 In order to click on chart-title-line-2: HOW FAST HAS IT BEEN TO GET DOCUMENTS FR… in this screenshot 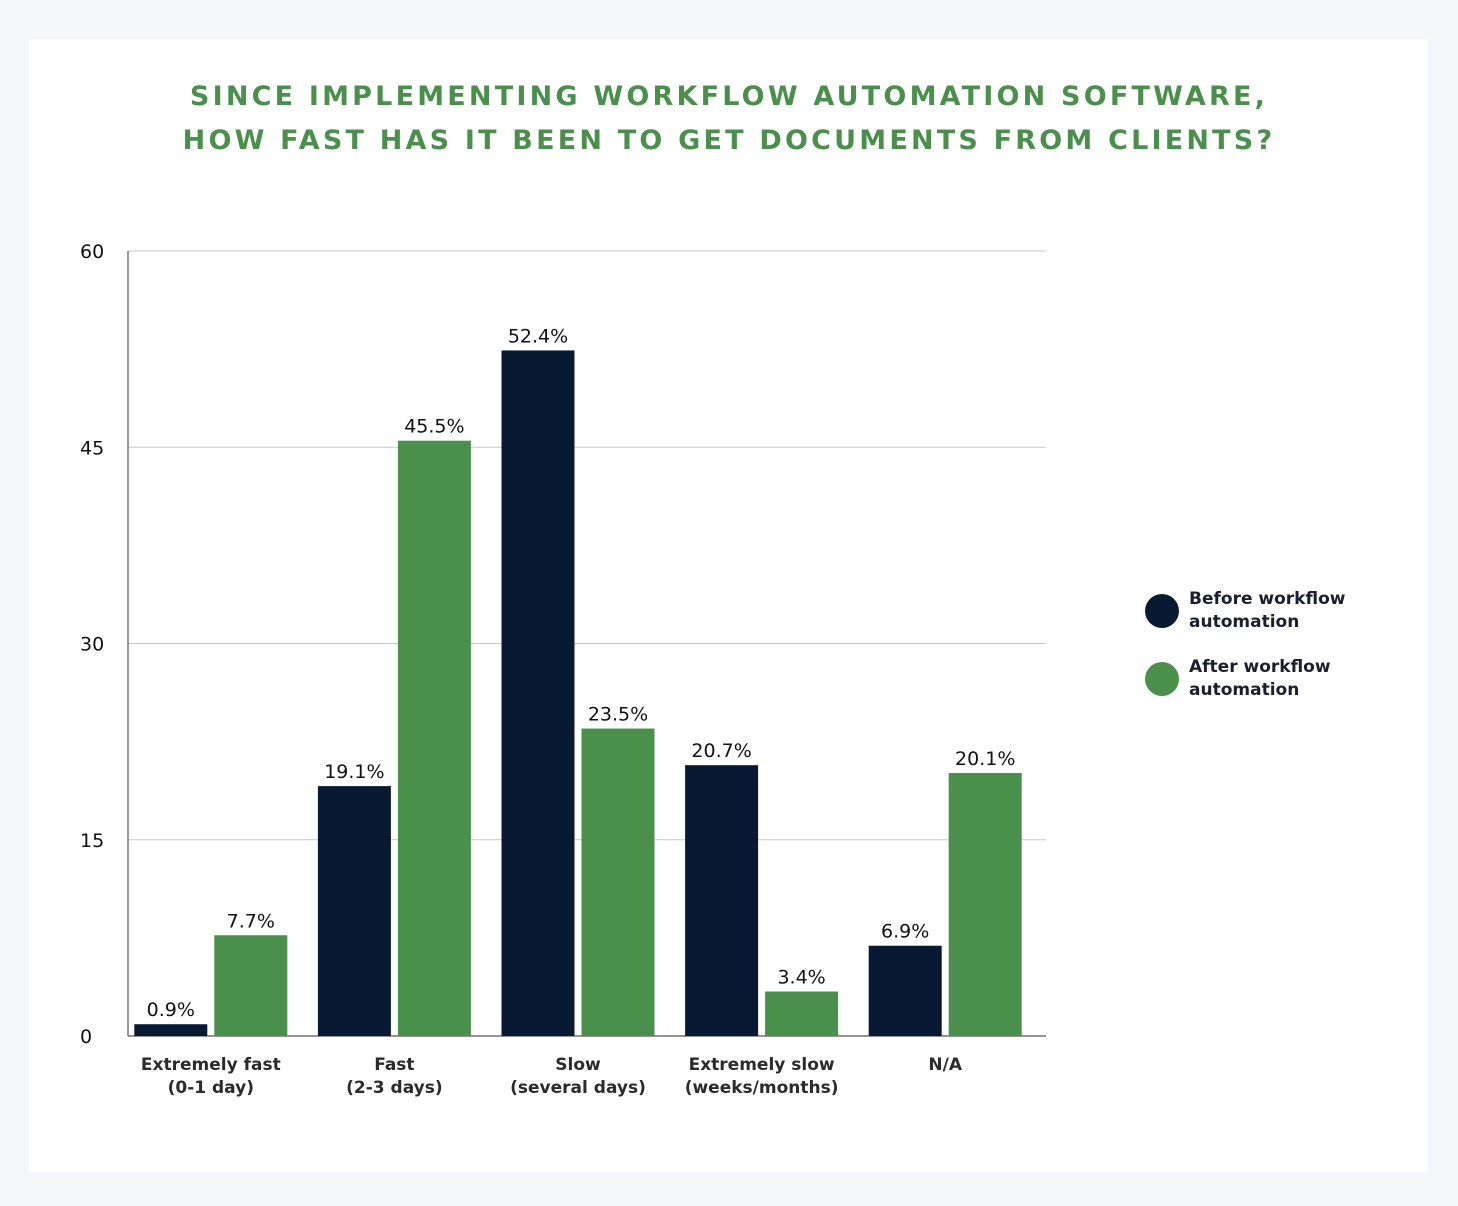, I will do `click(729, 140)`.